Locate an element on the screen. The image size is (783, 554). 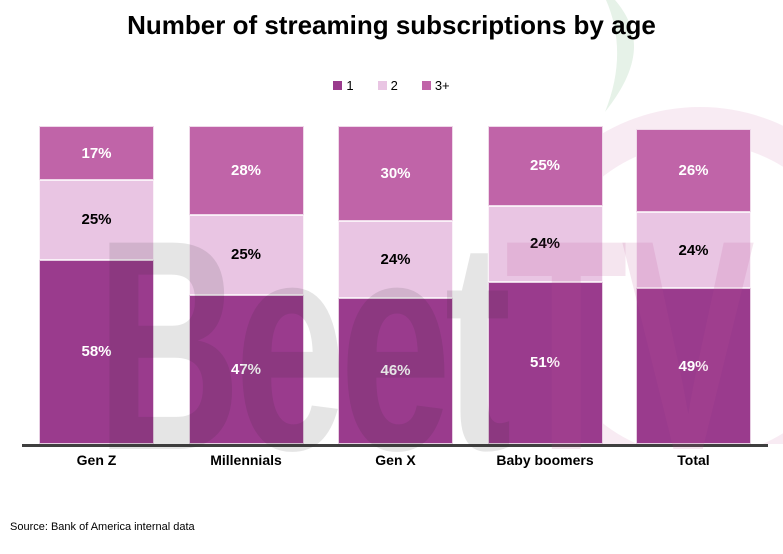
segment-value-label: 46% is located at coordinates (395, 371).